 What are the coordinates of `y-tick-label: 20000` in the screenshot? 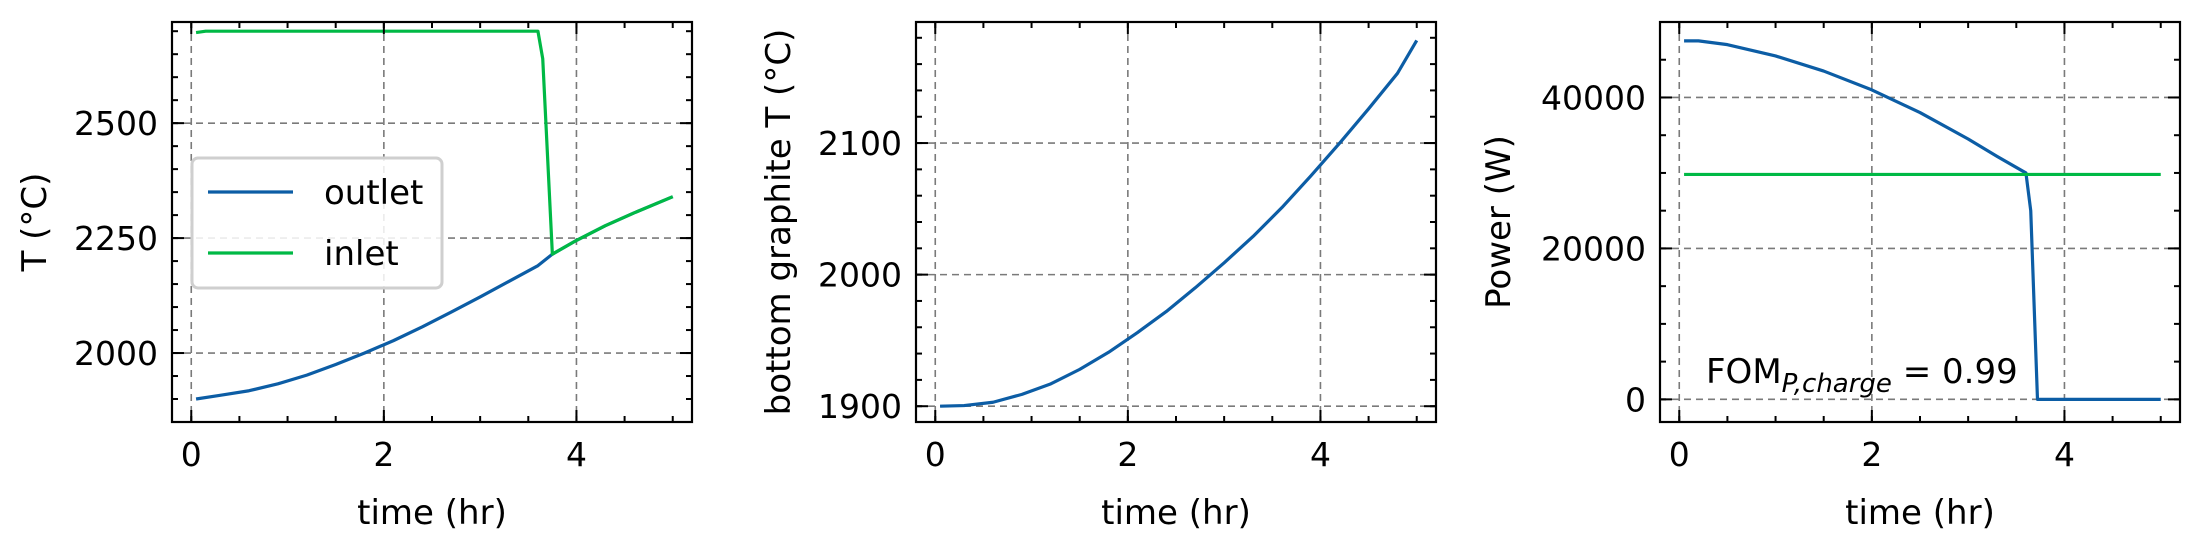 It's located at (1593, 248).